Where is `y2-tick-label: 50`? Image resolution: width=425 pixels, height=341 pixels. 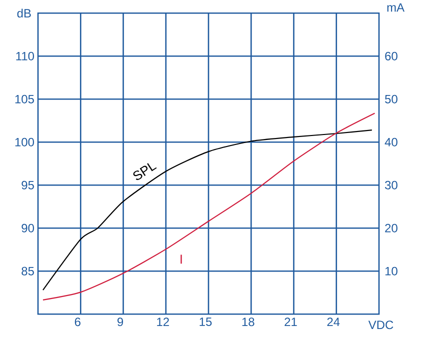 y2-tick-label: 50 is located at coordinates (391, 99).